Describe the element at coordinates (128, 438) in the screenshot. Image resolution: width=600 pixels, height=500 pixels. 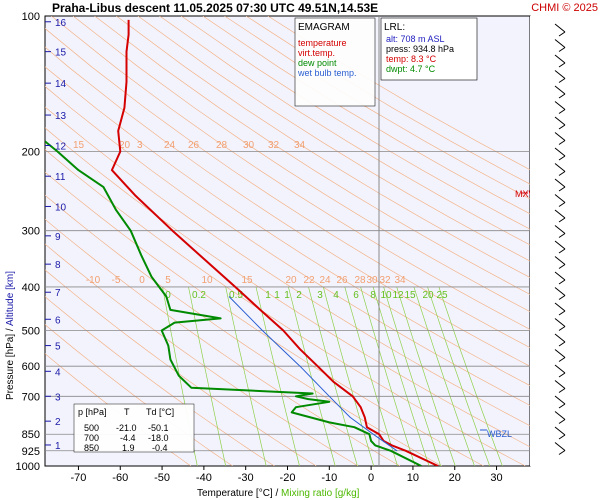
I see `table-row-700-t: -4.4` at that location.